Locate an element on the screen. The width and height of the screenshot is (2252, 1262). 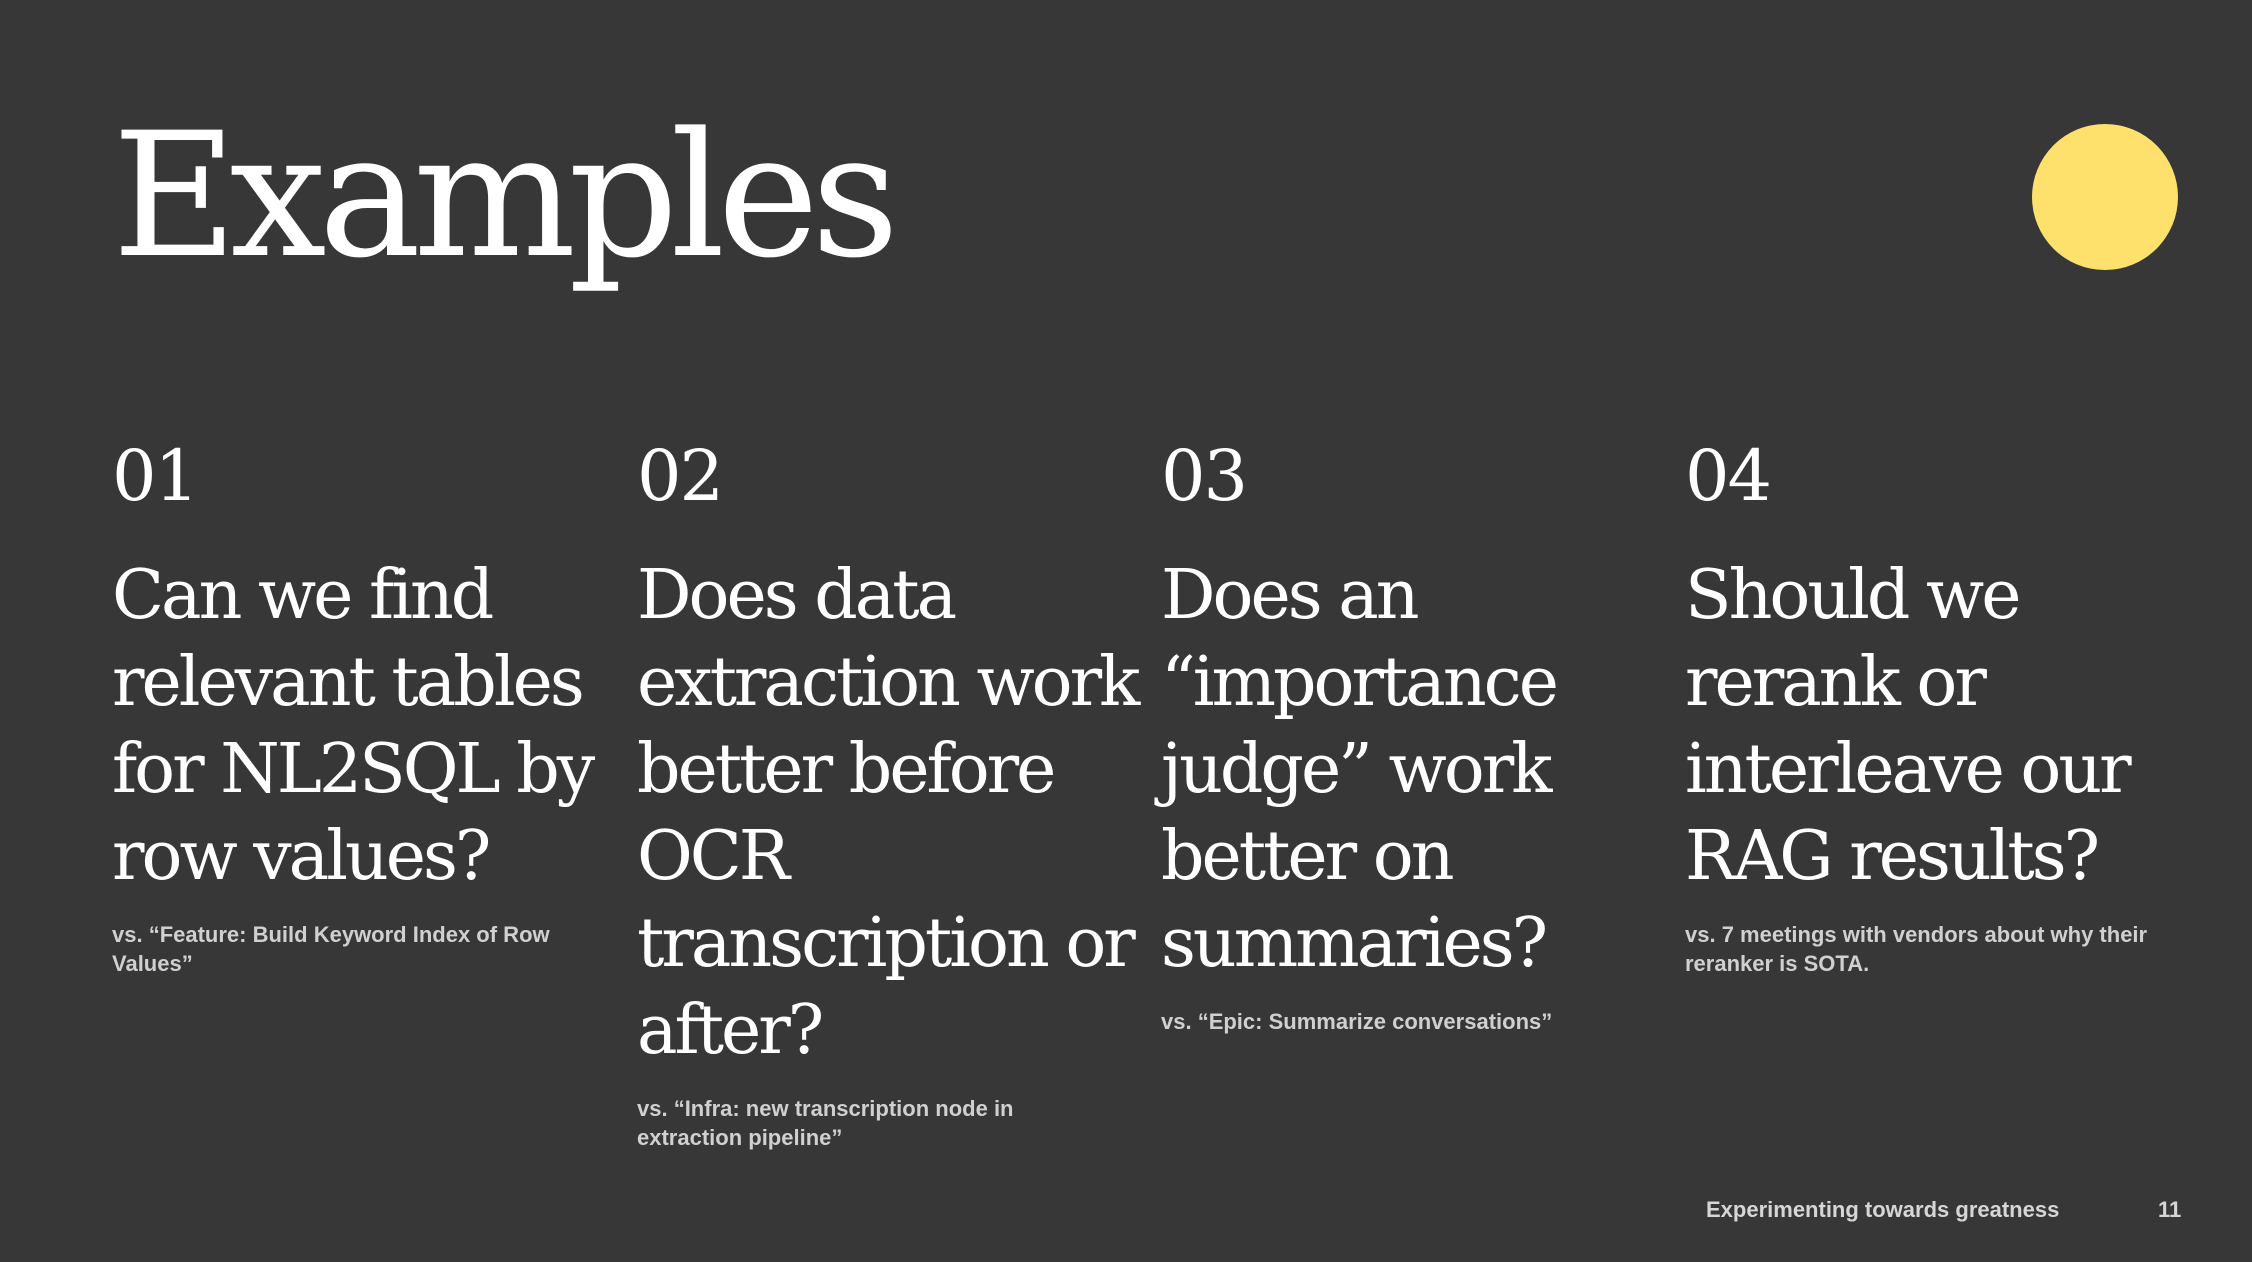
example-number: 01 is located at coordinates (155, 476).